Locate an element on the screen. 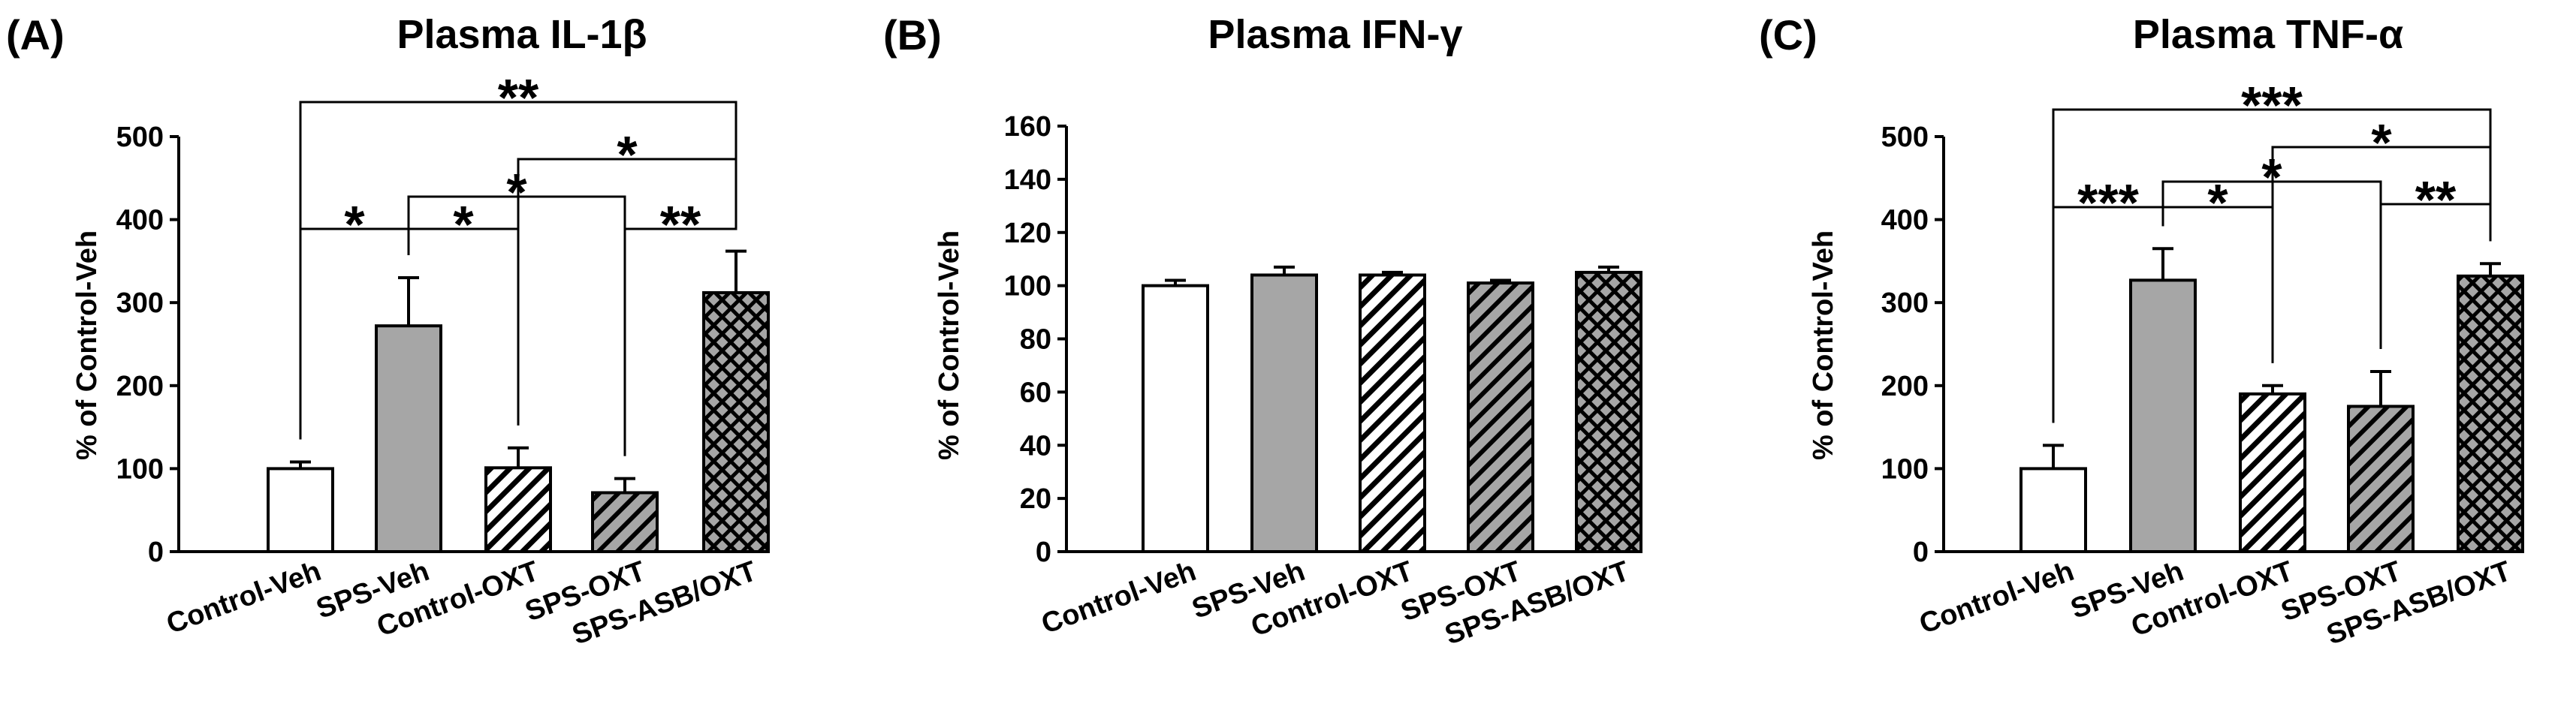  y-tick-label: 40 is located at coordinates (1035, 446).